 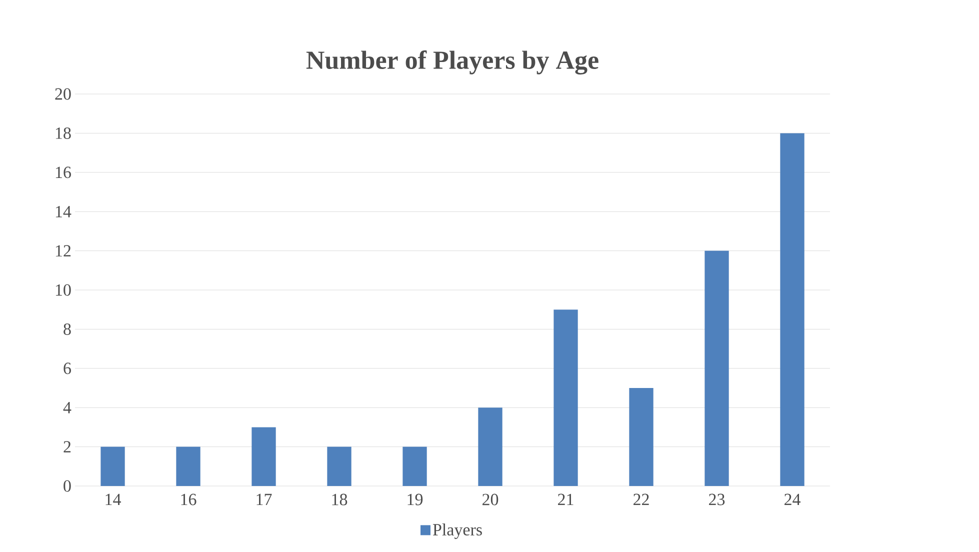 I want to click on y-tick-label: 2, so click(x=67, y=446).